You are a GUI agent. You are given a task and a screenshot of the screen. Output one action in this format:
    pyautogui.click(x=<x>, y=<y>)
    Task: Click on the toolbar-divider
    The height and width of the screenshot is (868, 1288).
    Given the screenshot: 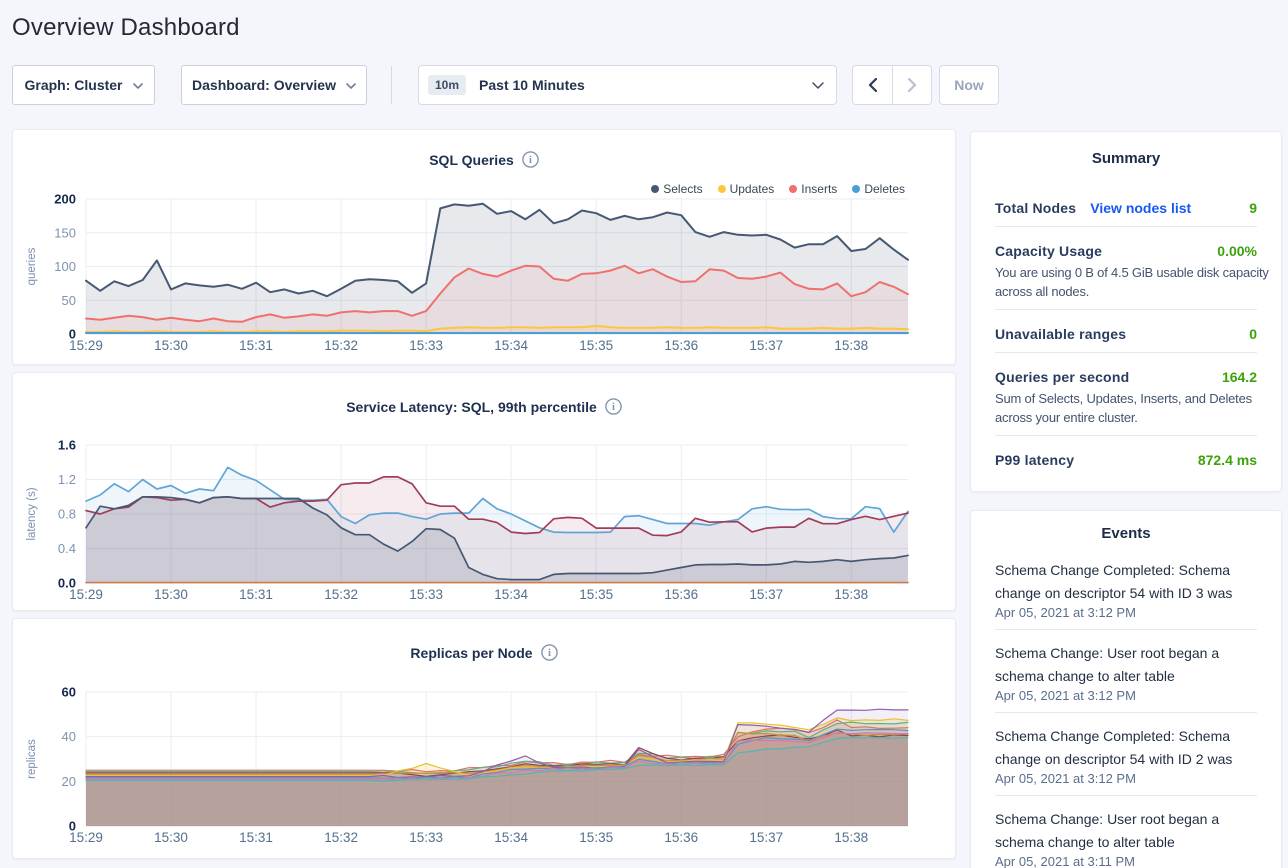 What is the action you would take?
    pyautogui.click(x=391, y=85)
    